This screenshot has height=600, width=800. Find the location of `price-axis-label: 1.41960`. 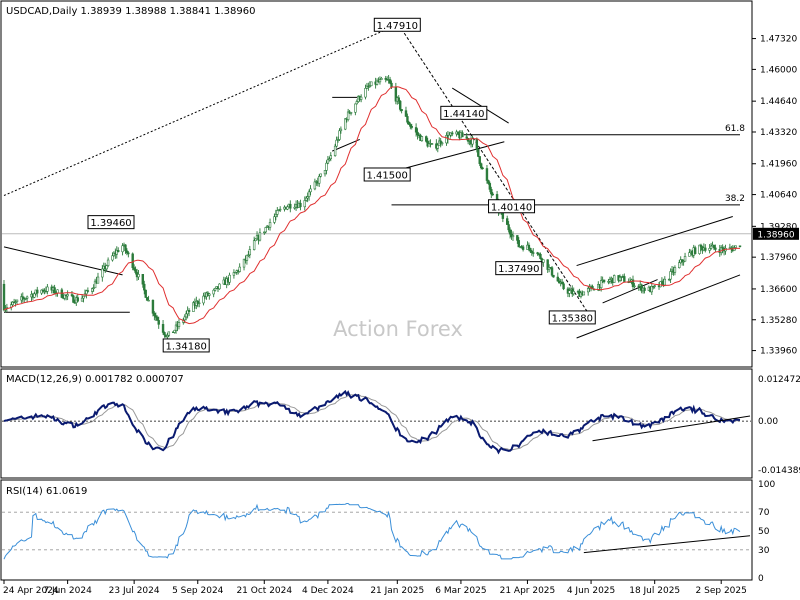

price-axis-label: 1.41960 is located at coordinates (778, 165).